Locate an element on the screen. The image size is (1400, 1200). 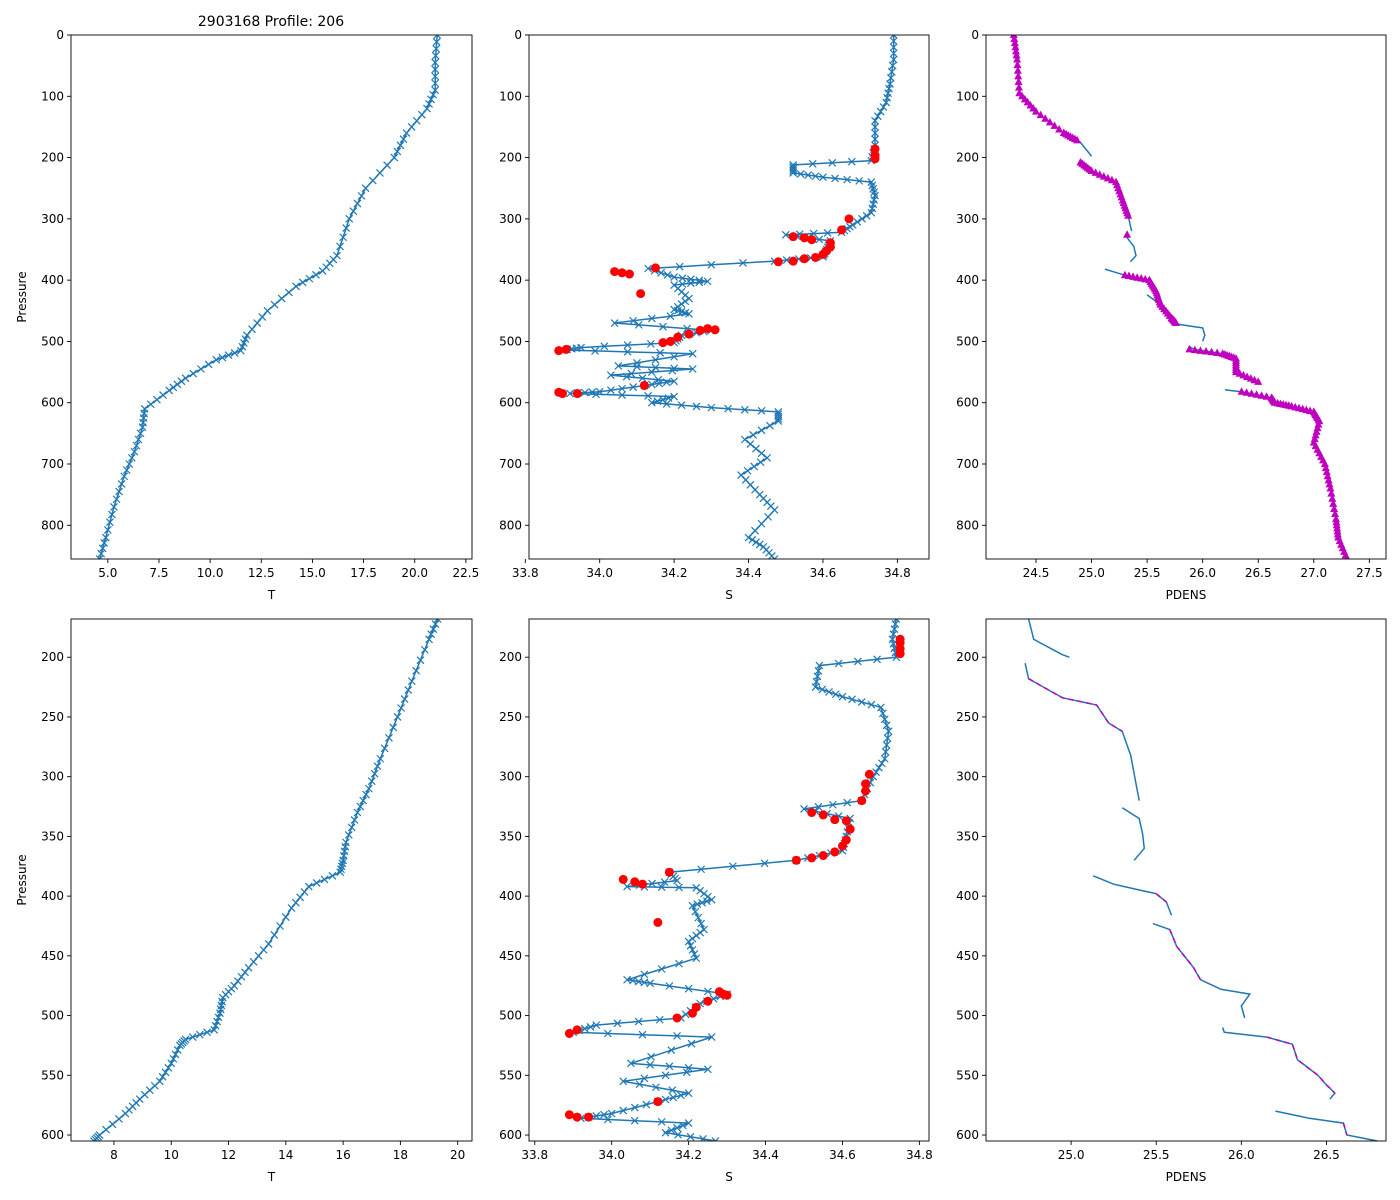
x-tick-label: 24.5 is located at coordinates (1036, 573).